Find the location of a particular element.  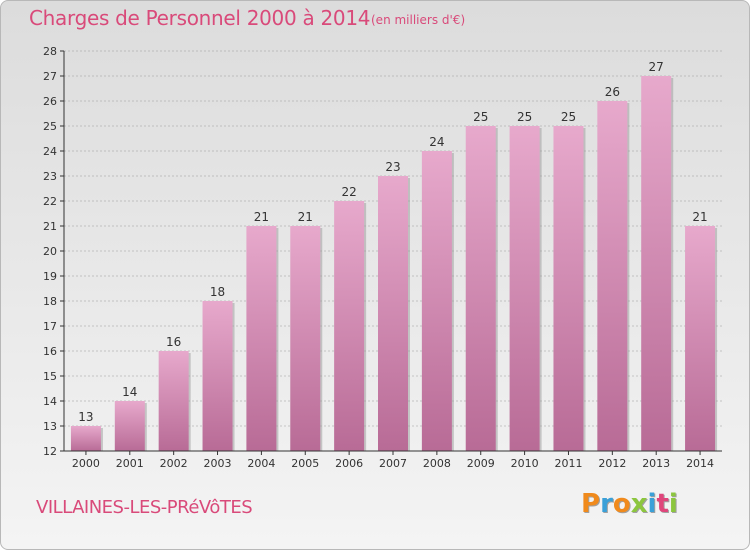

proxiti-logo: Proxiti is located at coordinates (629, 504).